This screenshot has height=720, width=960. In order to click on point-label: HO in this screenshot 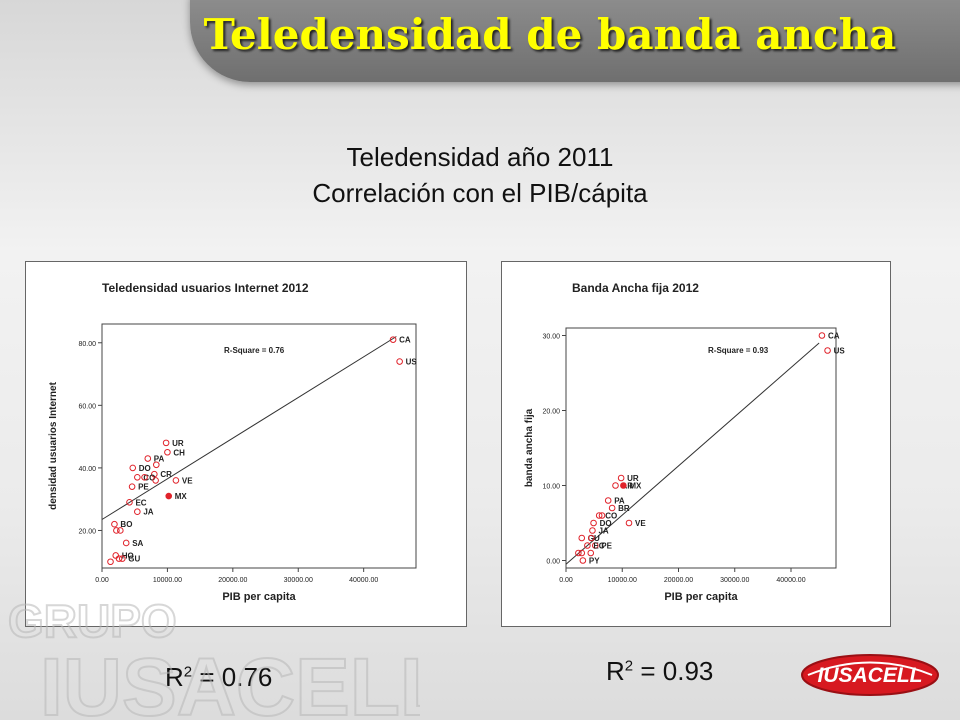, I will do `click(128, 555)`.